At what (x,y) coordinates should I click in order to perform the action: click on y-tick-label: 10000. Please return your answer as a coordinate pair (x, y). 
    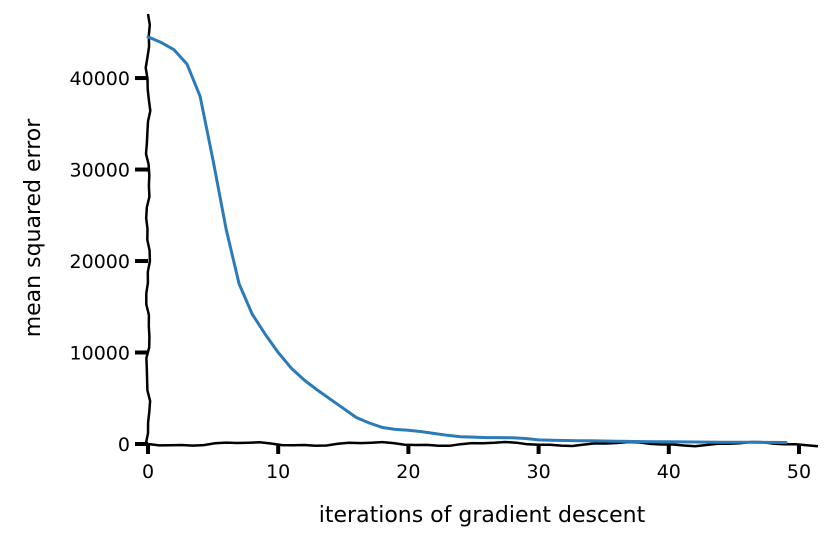
    Looking at the image, I should click on (100, 354).